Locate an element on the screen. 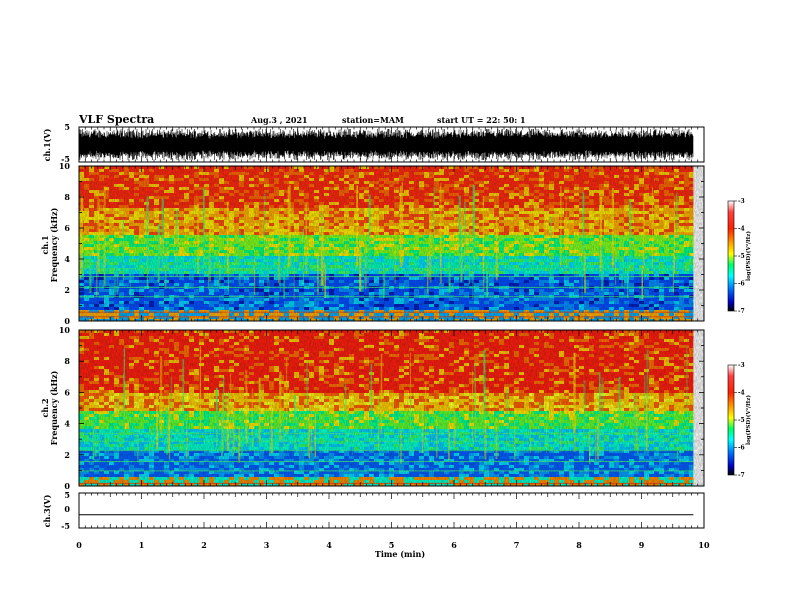 Image resolution: width=792 pixels, height=612 pixels. ch1-waveform-trace is located at coordinates (386, 144).